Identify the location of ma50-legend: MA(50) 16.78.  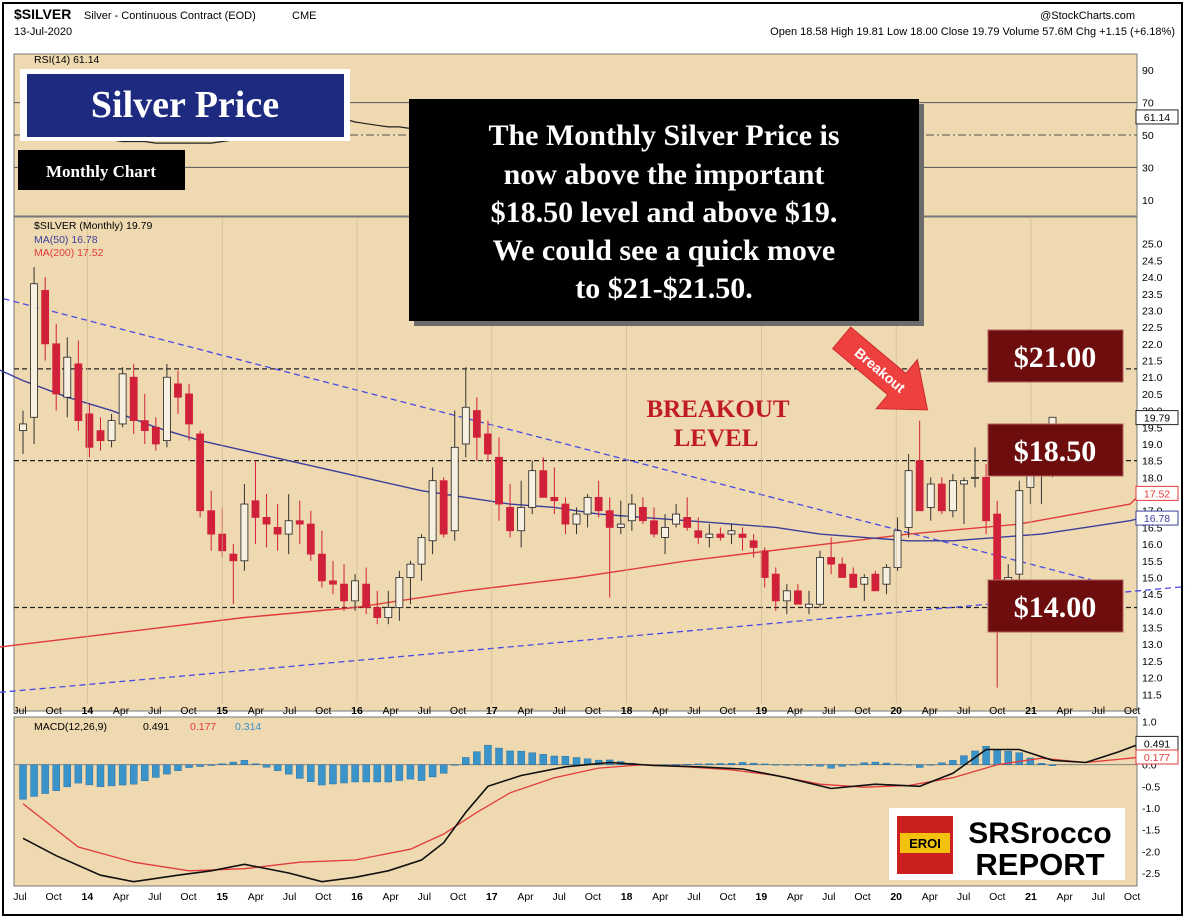
(66, 240).